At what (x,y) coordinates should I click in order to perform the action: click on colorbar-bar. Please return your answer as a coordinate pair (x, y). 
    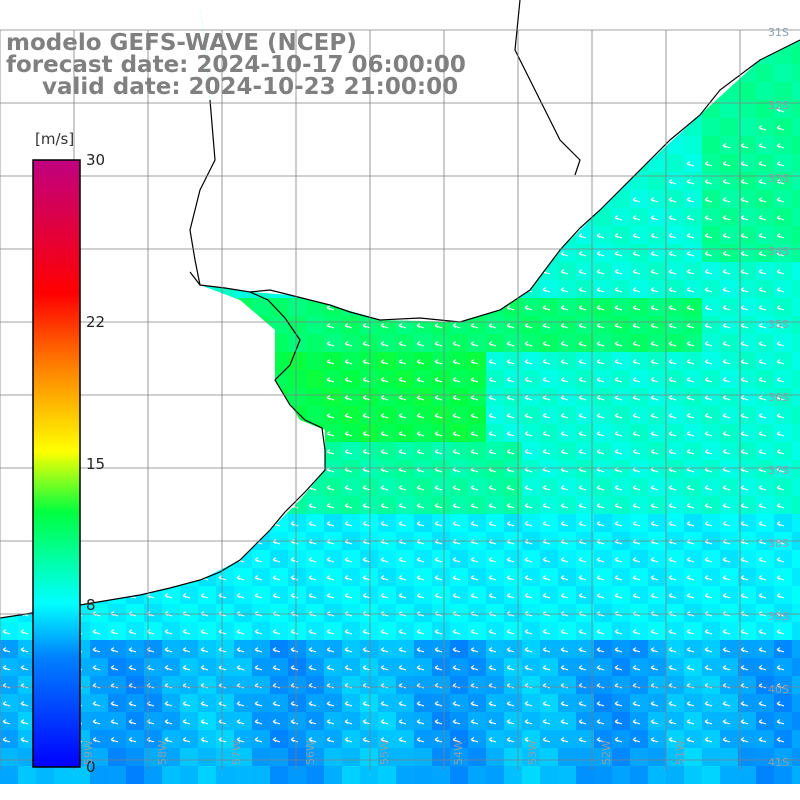
    Looking at the image, I should click on (56, 463).